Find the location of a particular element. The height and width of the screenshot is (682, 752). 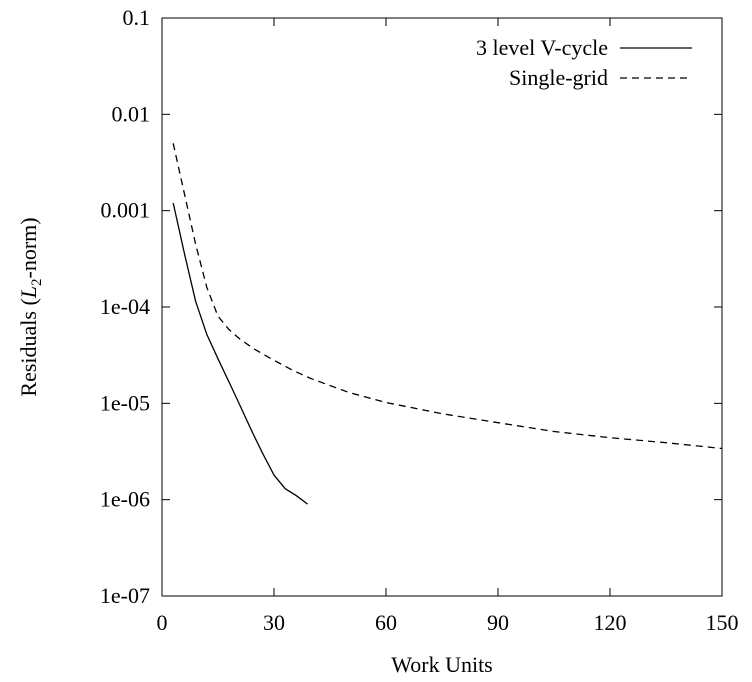

y-axis-title-variable: L is located at coordinates (28, 292).